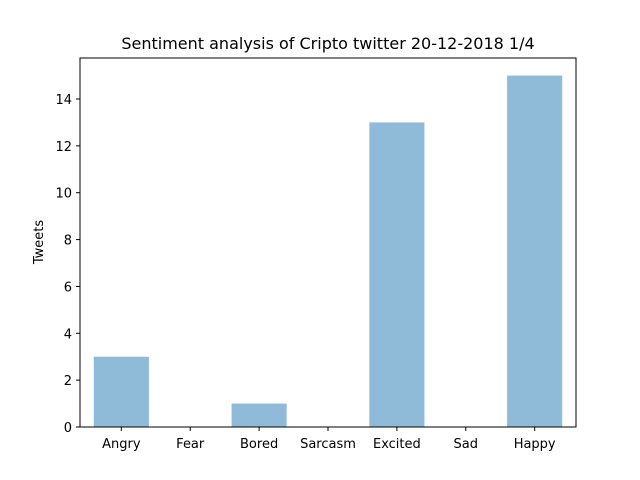 This screenshot has width=640, height=480. Describe the element at coordinates (68, 381) in the screenshot. I see `y-tick-label: 2` at that location.